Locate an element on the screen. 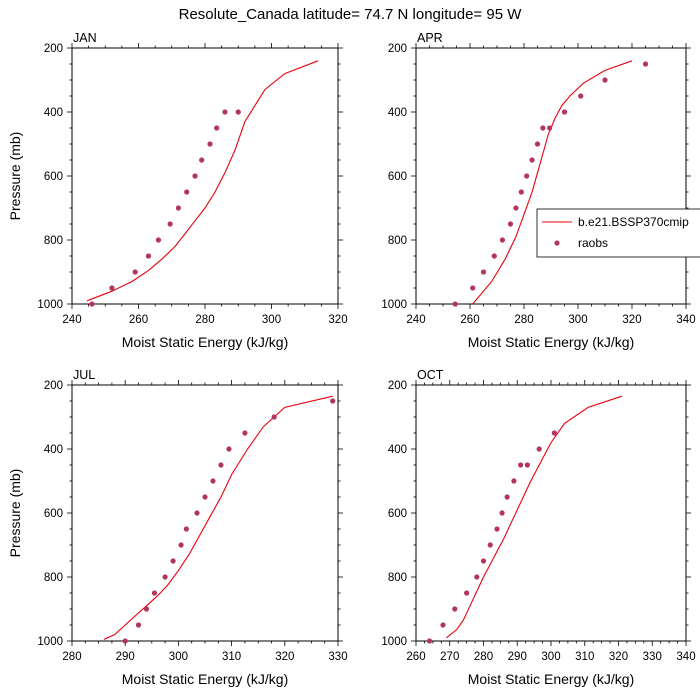  legend-obs-label: raobs is located at coordinates (593, 243).